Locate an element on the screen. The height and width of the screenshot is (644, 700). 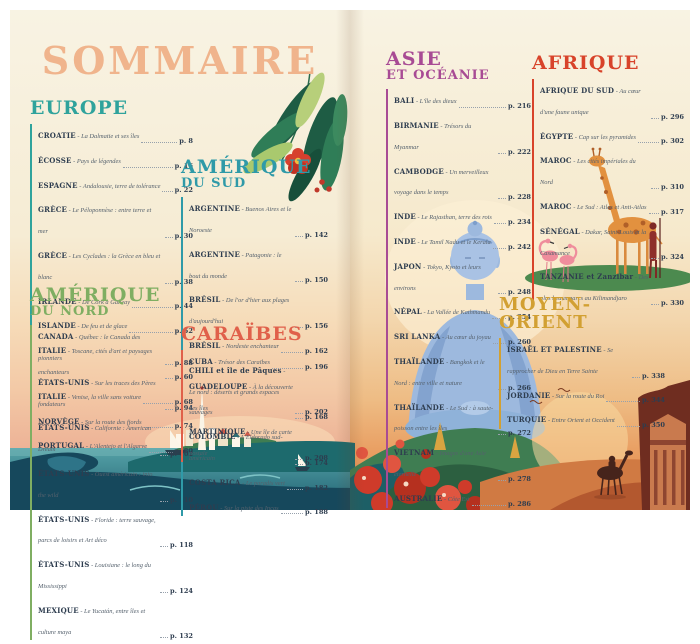
entry-country: PÉROU is located at coordinates (204, 507).